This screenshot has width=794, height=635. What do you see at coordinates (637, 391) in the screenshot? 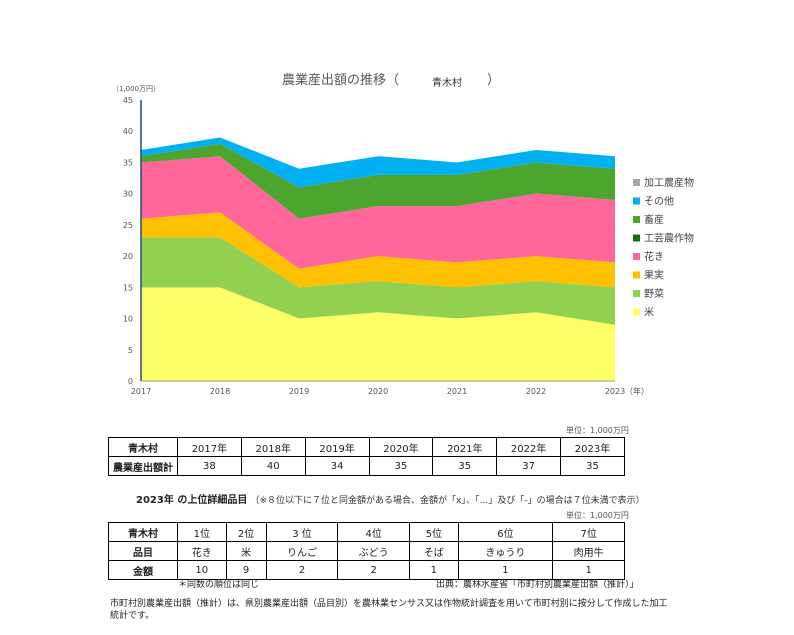
I see `x-axis-unit: （年）` at bounding box center [637, 391].